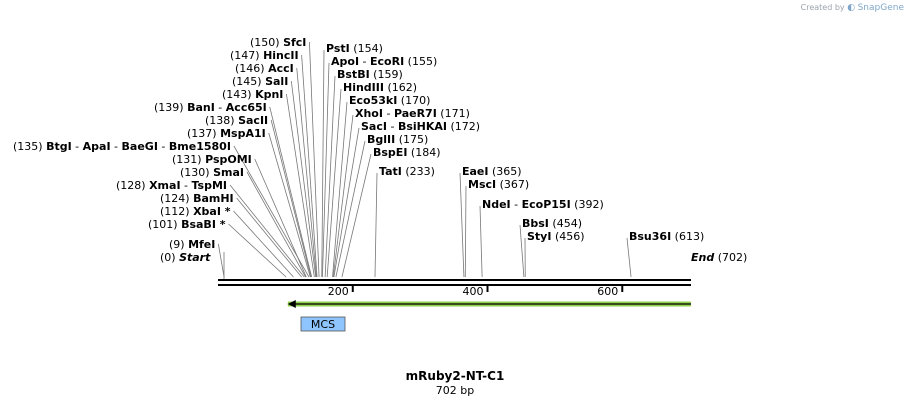  I want to click on start-label: (0) Start, so click(185, 257).